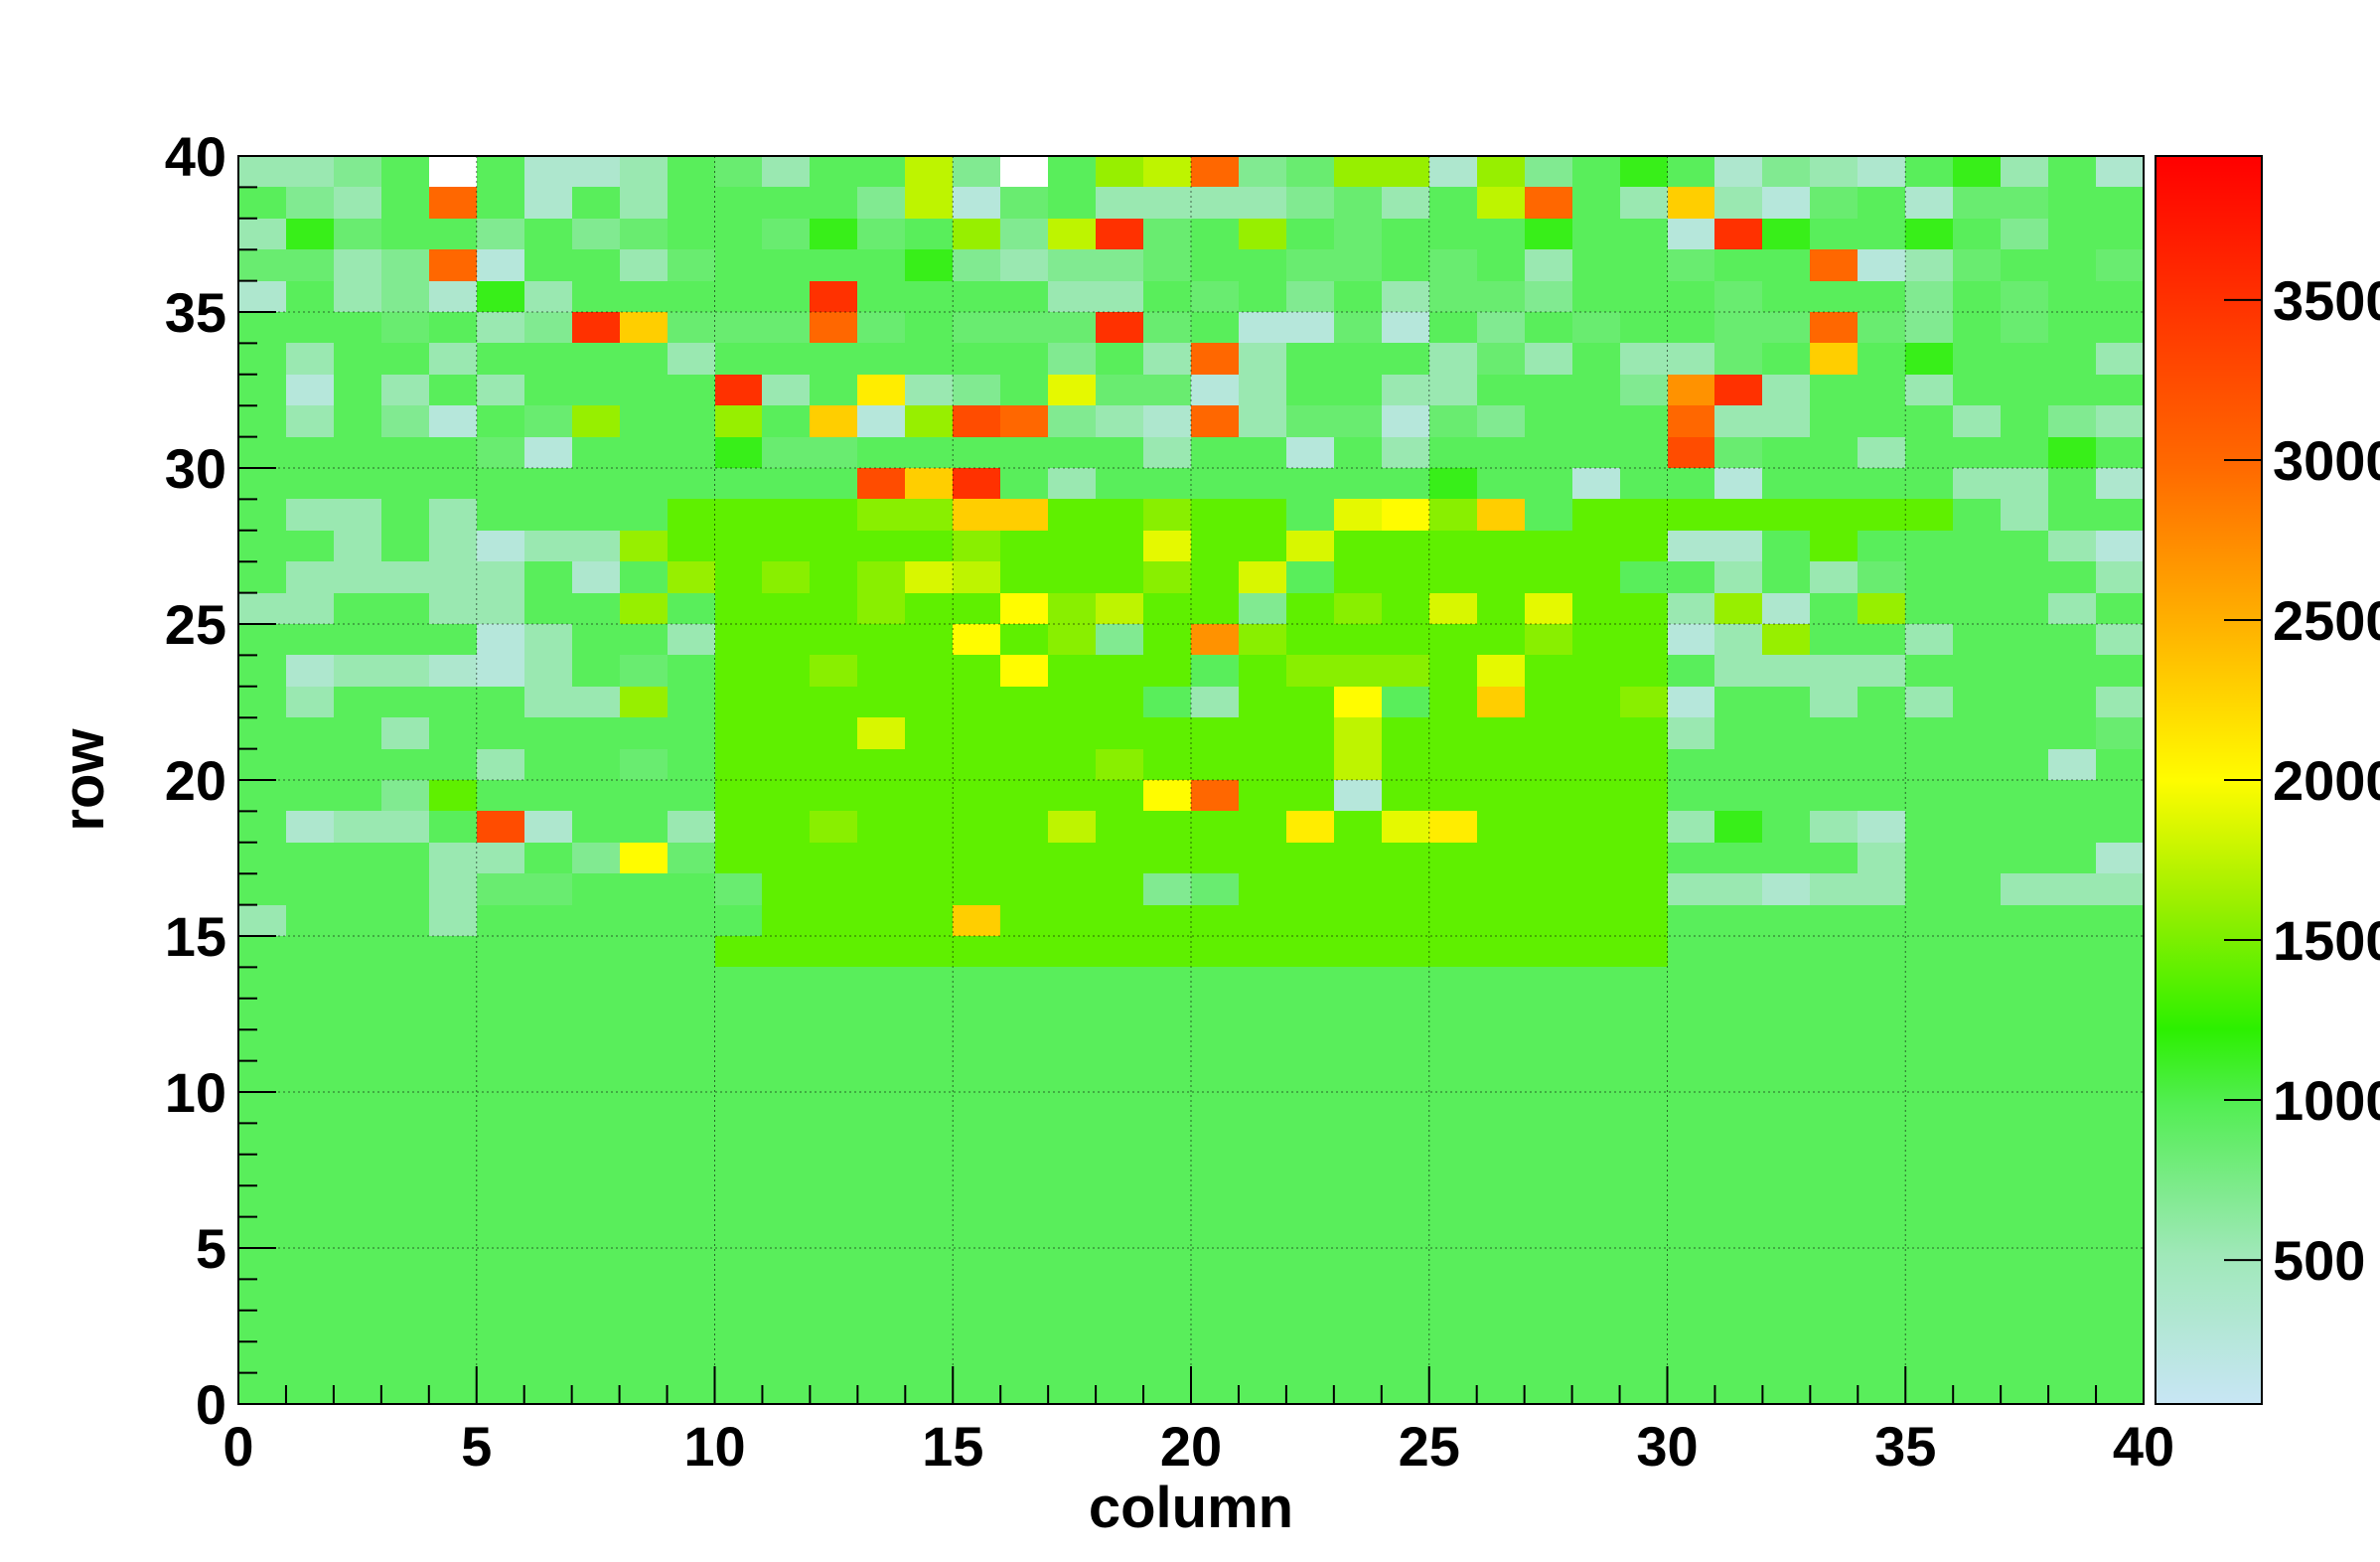  I want to click on colorbar-tick-label: 3000, so click(2326, 460).